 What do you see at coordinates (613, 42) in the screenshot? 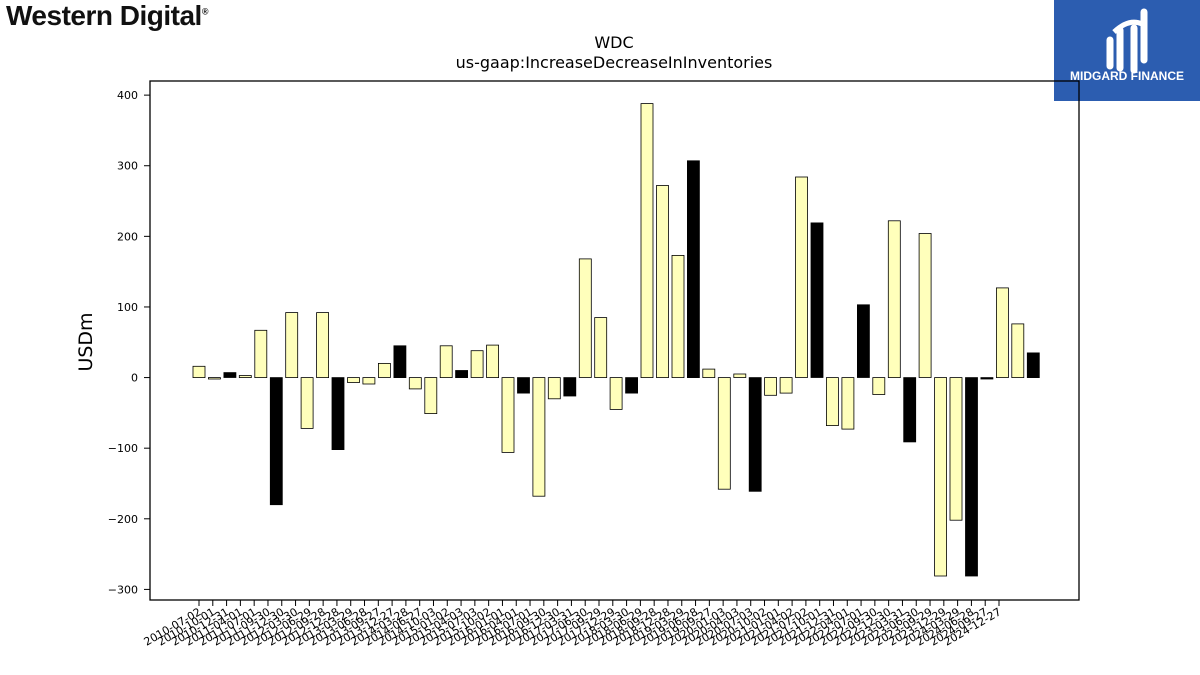
I see `chart-title: WDC` at bounding box center [613, 42].